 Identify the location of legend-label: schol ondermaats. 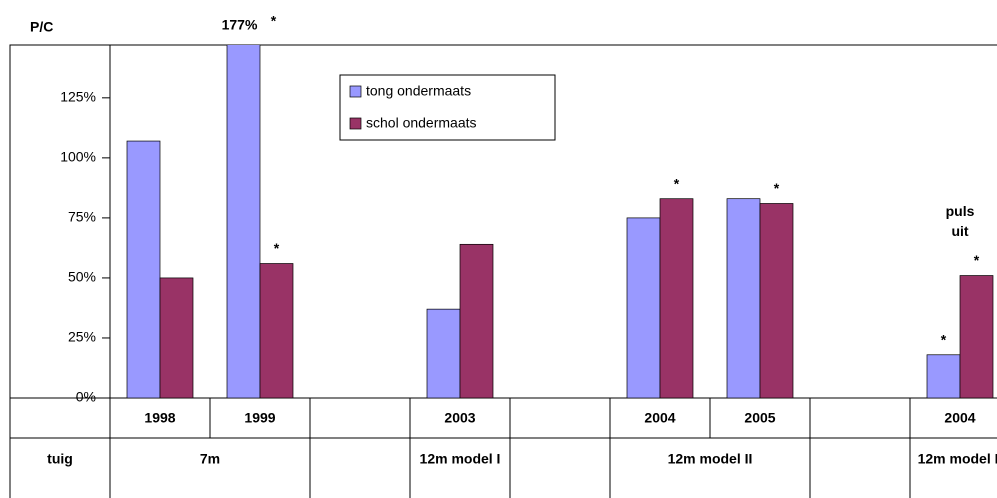
(421, 123).